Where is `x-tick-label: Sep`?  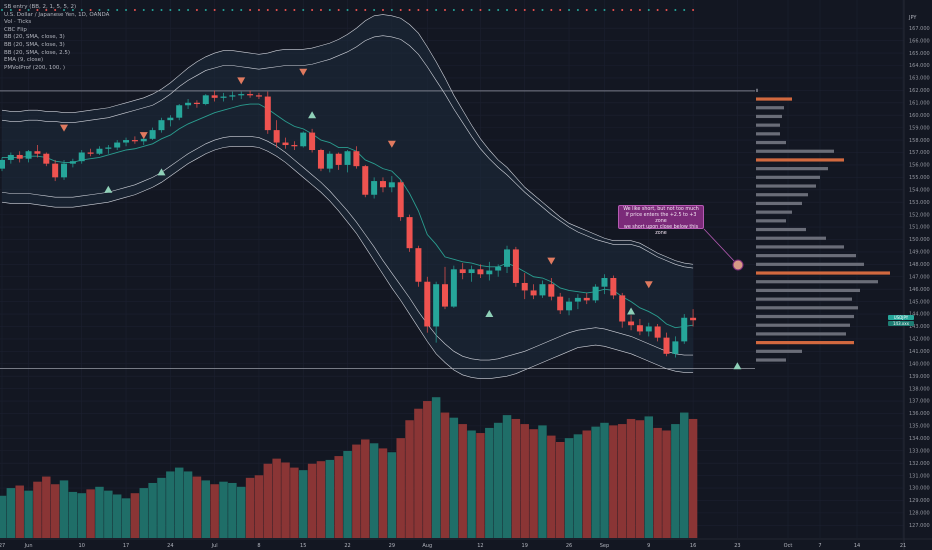 x-tick-label: Sep is located at coordinates (604, 546).